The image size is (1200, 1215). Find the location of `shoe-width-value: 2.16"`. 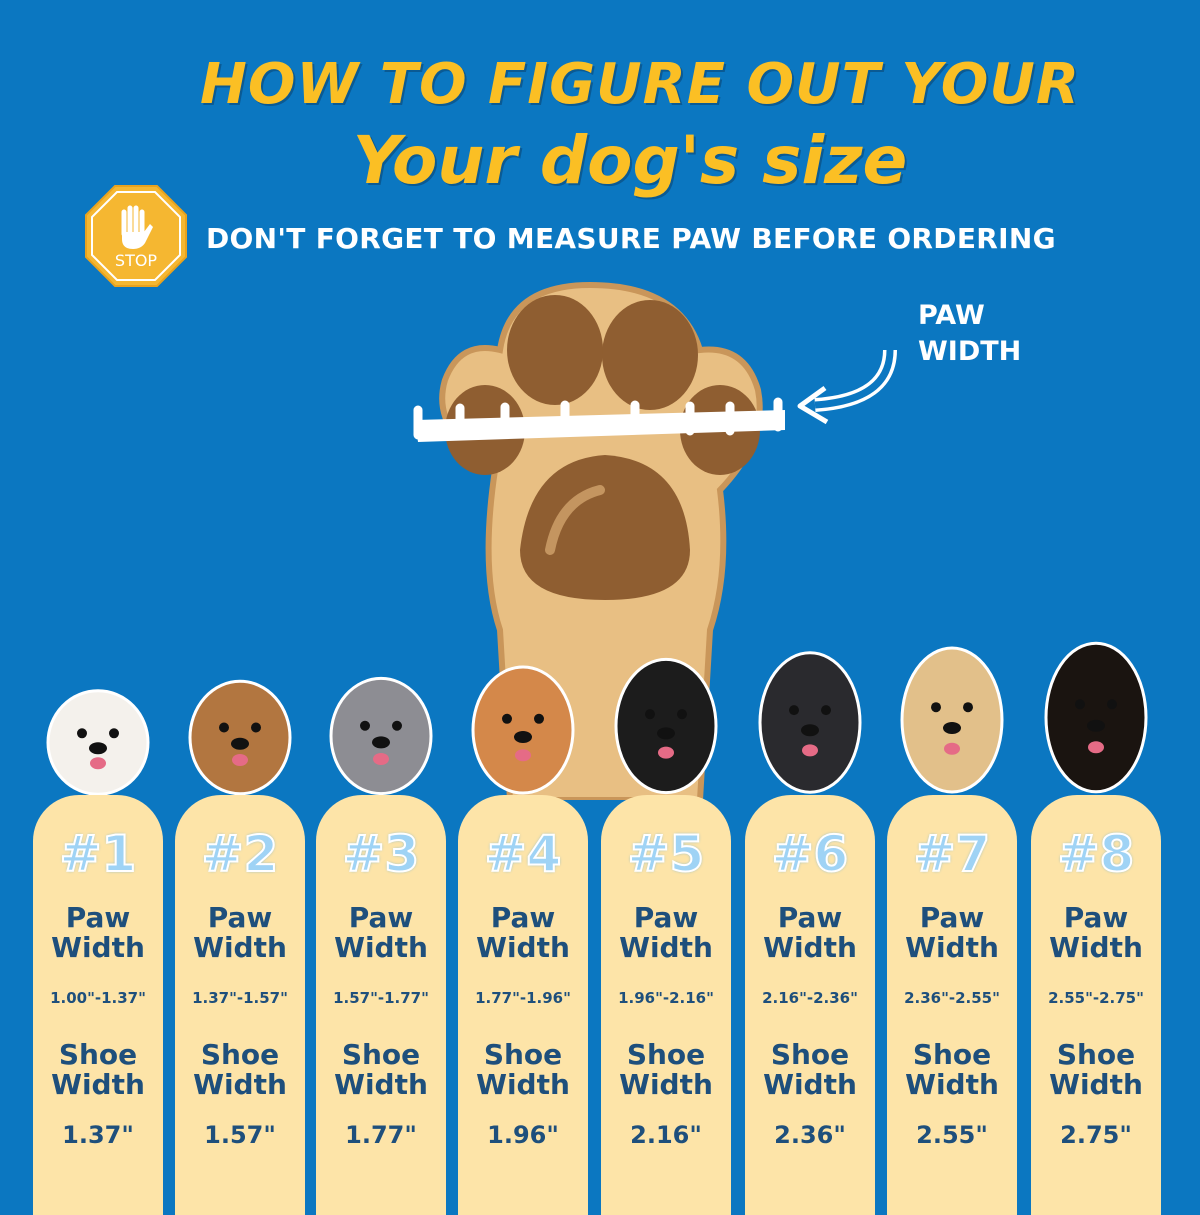

shoe-width-value: 2.16" is located at coordinates (666, 1135).